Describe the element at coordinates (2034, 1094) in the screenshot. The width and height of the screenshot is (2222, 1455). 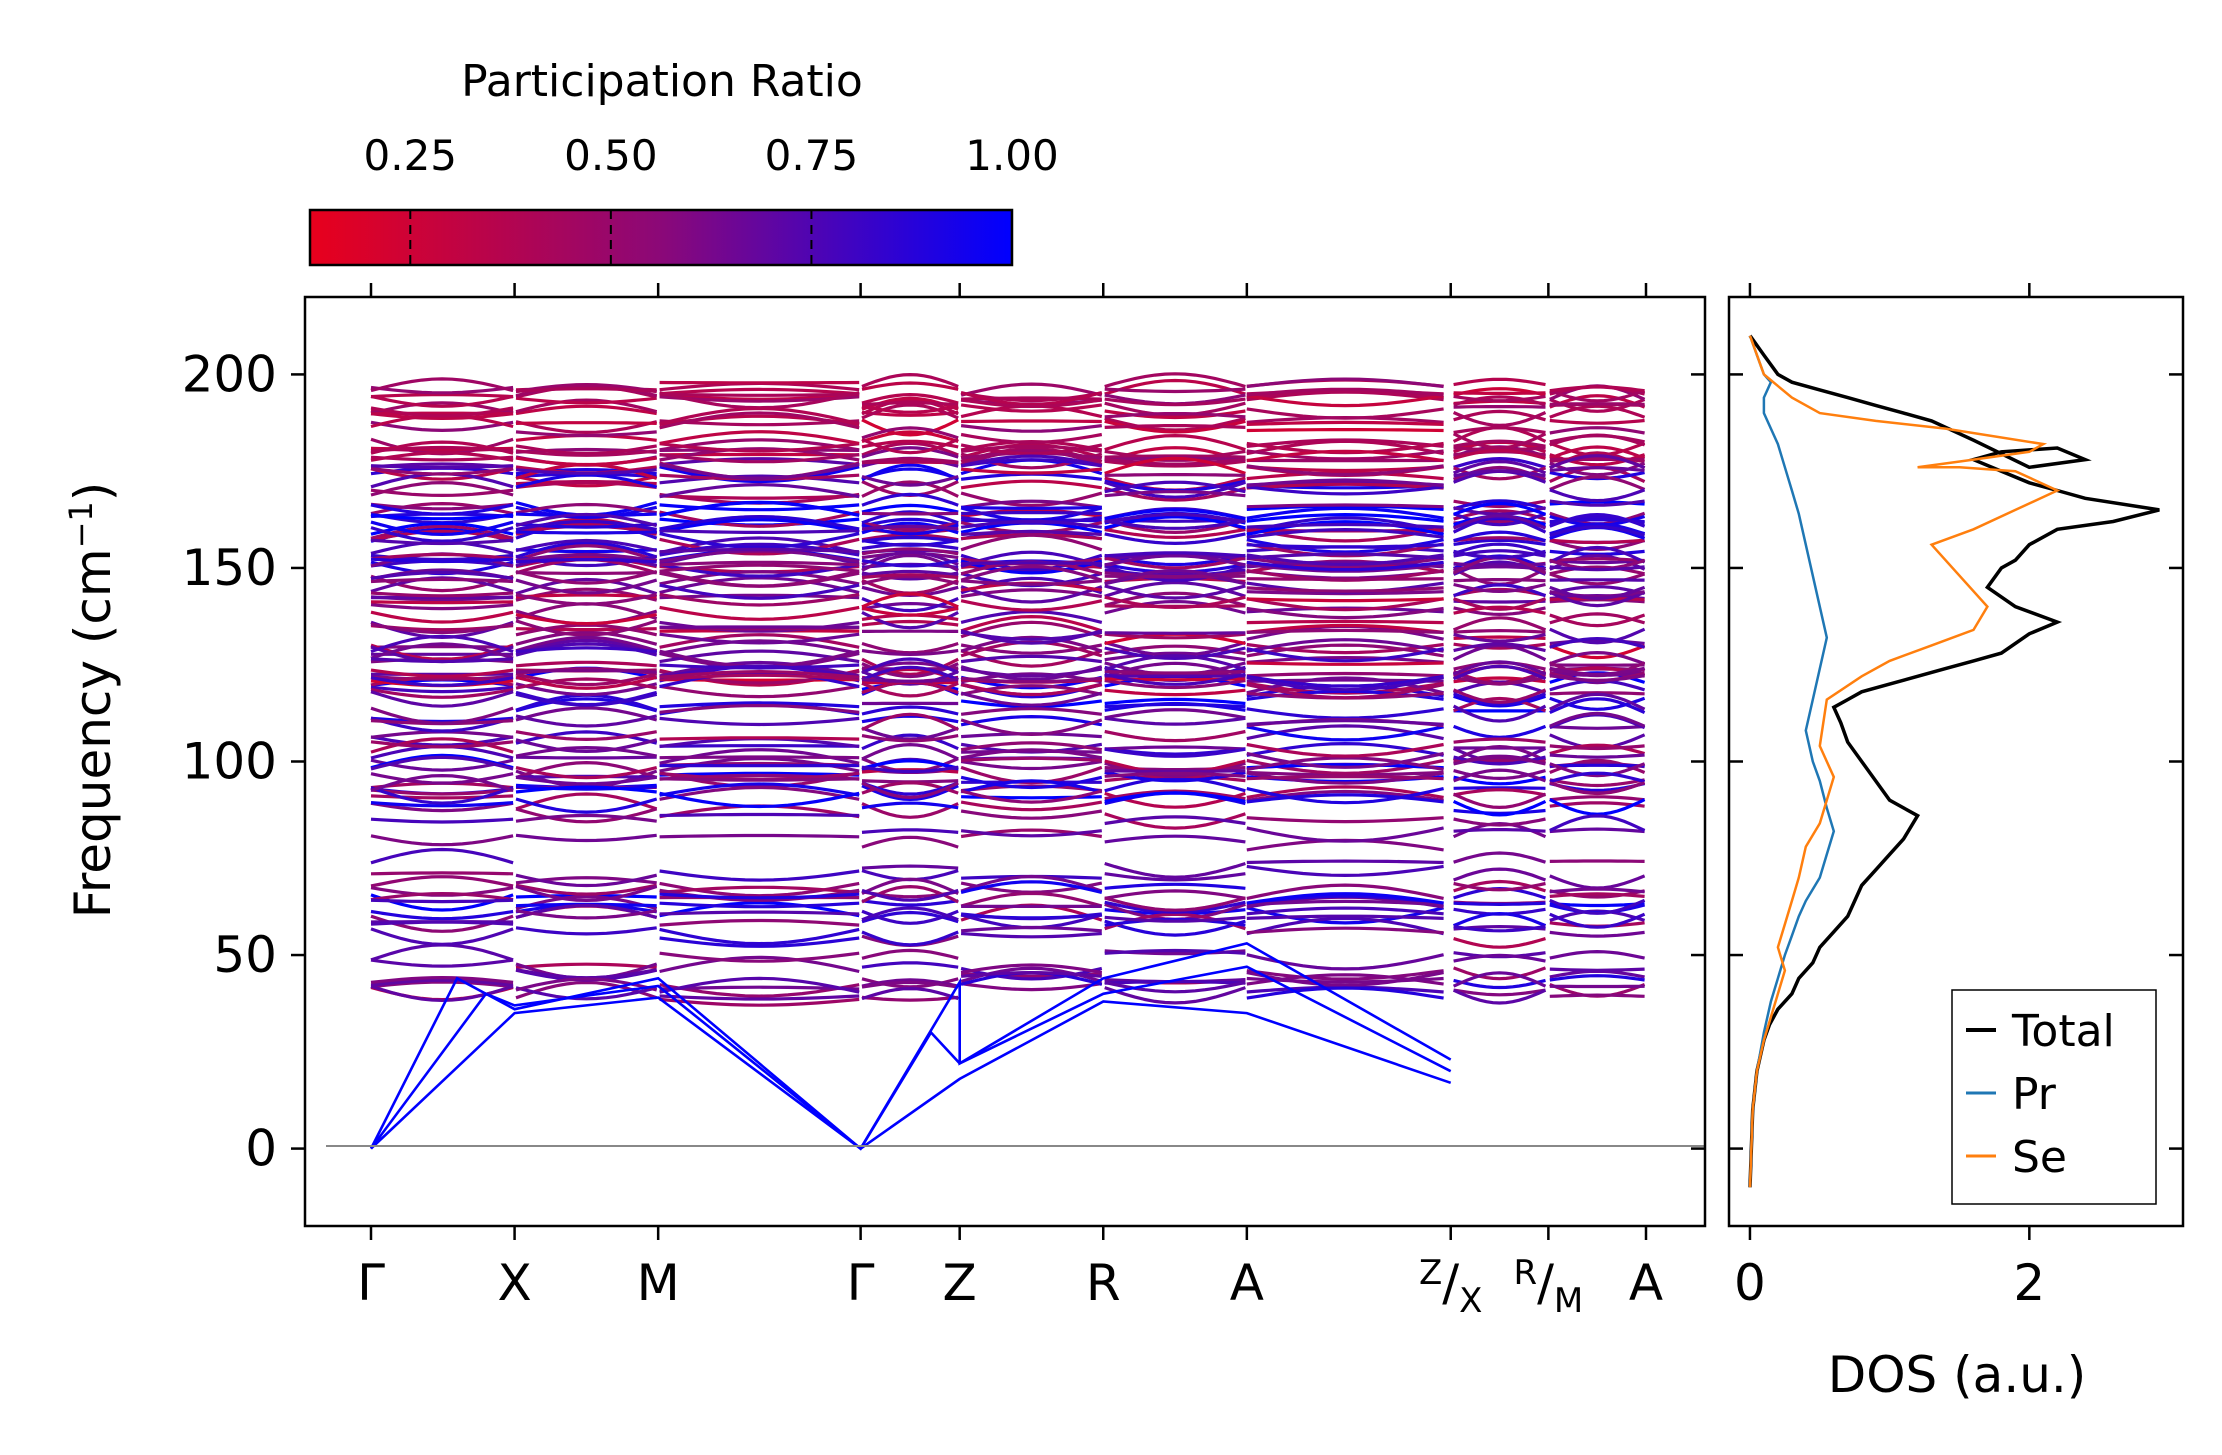
I see `legend-label: Pr` at that location.